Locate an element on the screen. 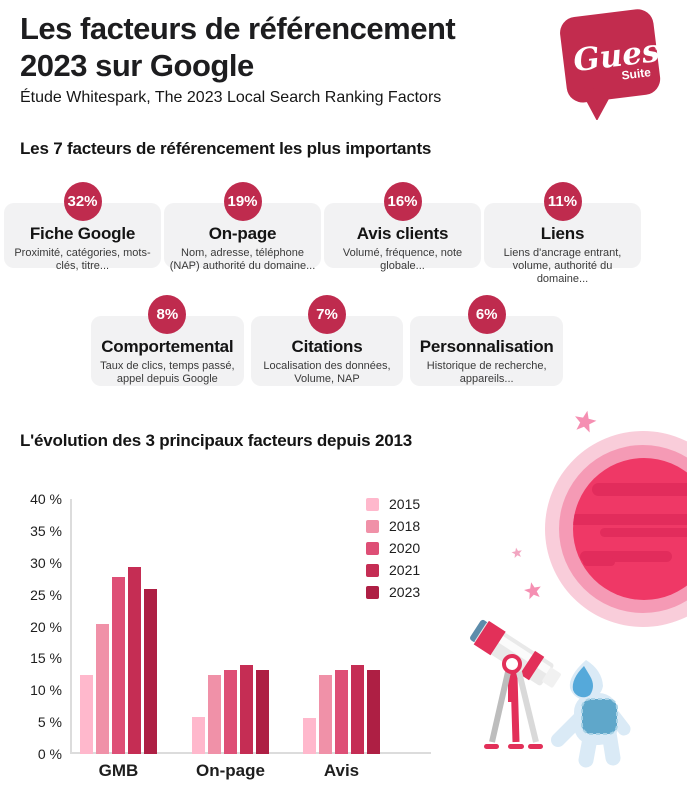 The width and height of the screenshot is (687, 800). y-tick-label: 35 % is located at coordinates (46, 530).